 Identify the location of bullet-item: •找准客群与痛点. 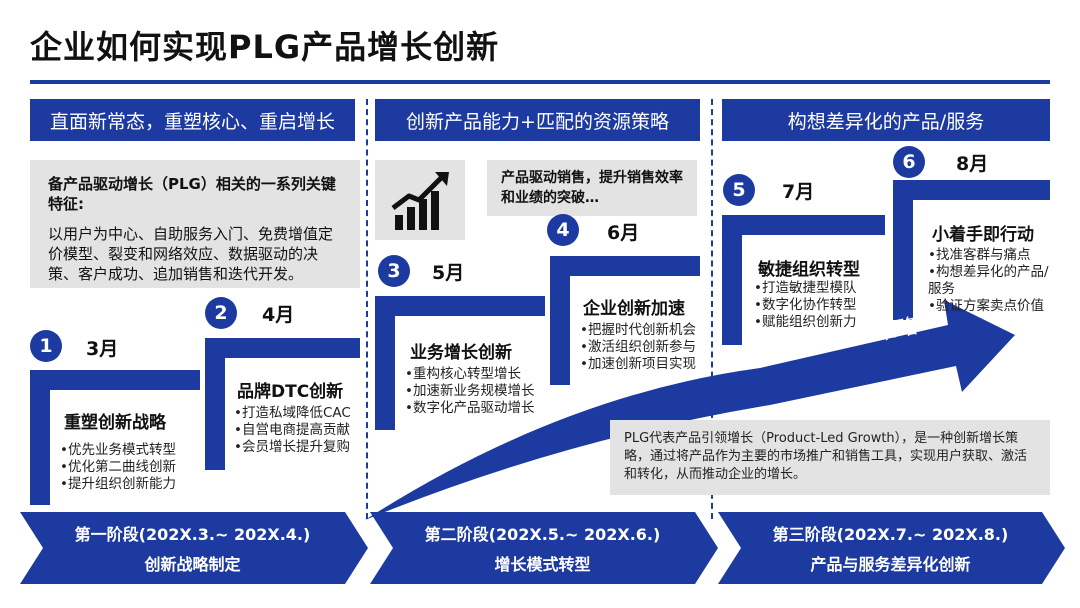
(979, 255).